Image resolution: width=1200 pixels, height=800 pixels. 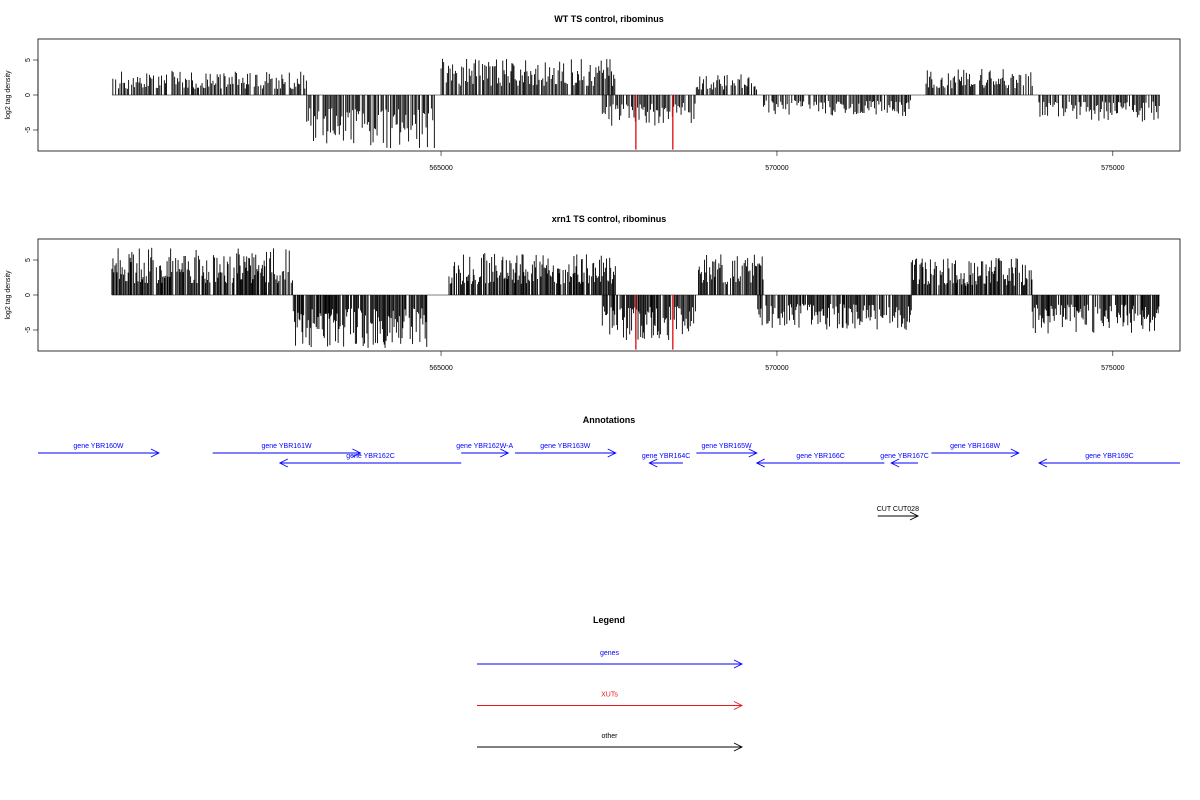 I want to click on annotation-label: gene YBR160W, so click(x=98, y=446).